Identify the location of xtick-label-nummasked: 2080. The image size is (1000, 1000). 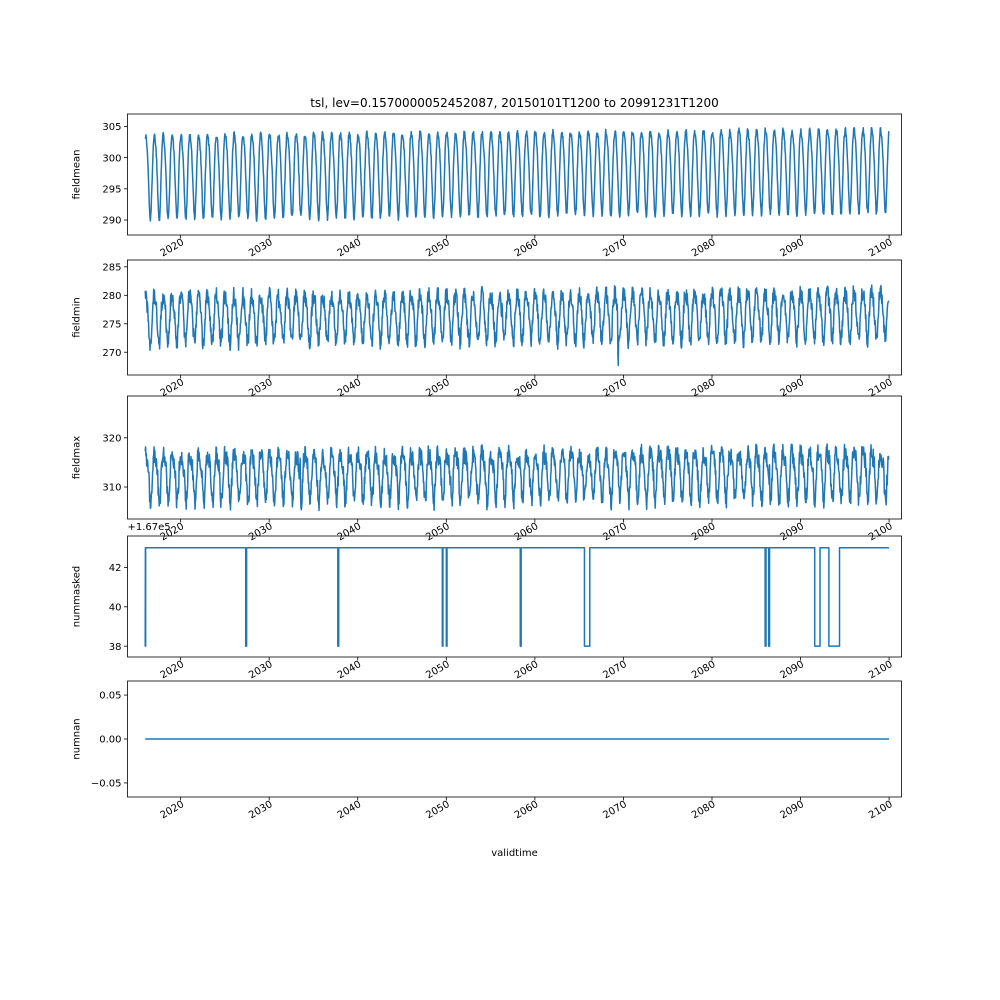
(704, 670).